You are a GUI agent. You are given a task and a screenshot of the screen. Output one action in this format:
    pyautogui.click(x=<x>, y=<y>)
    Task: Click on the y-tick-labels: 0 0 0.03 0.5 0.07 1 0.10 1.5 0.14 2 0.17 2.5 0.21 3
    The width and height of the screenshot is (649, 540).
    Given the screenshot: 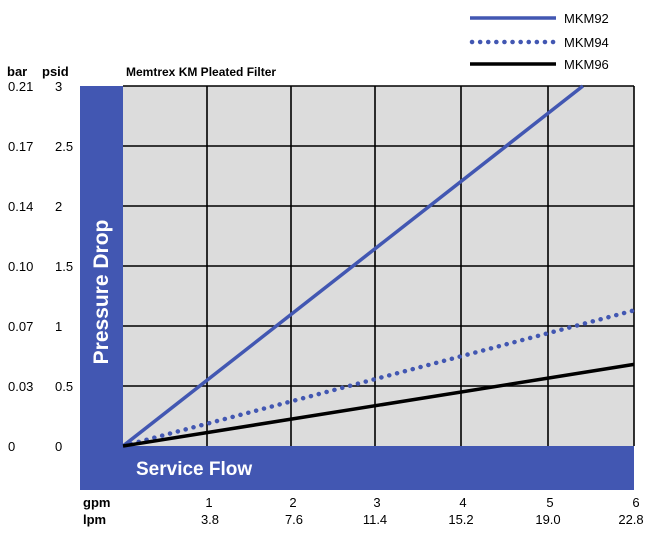 What is the action you would take?
    pyautogui.click(x=40, y=266)
    